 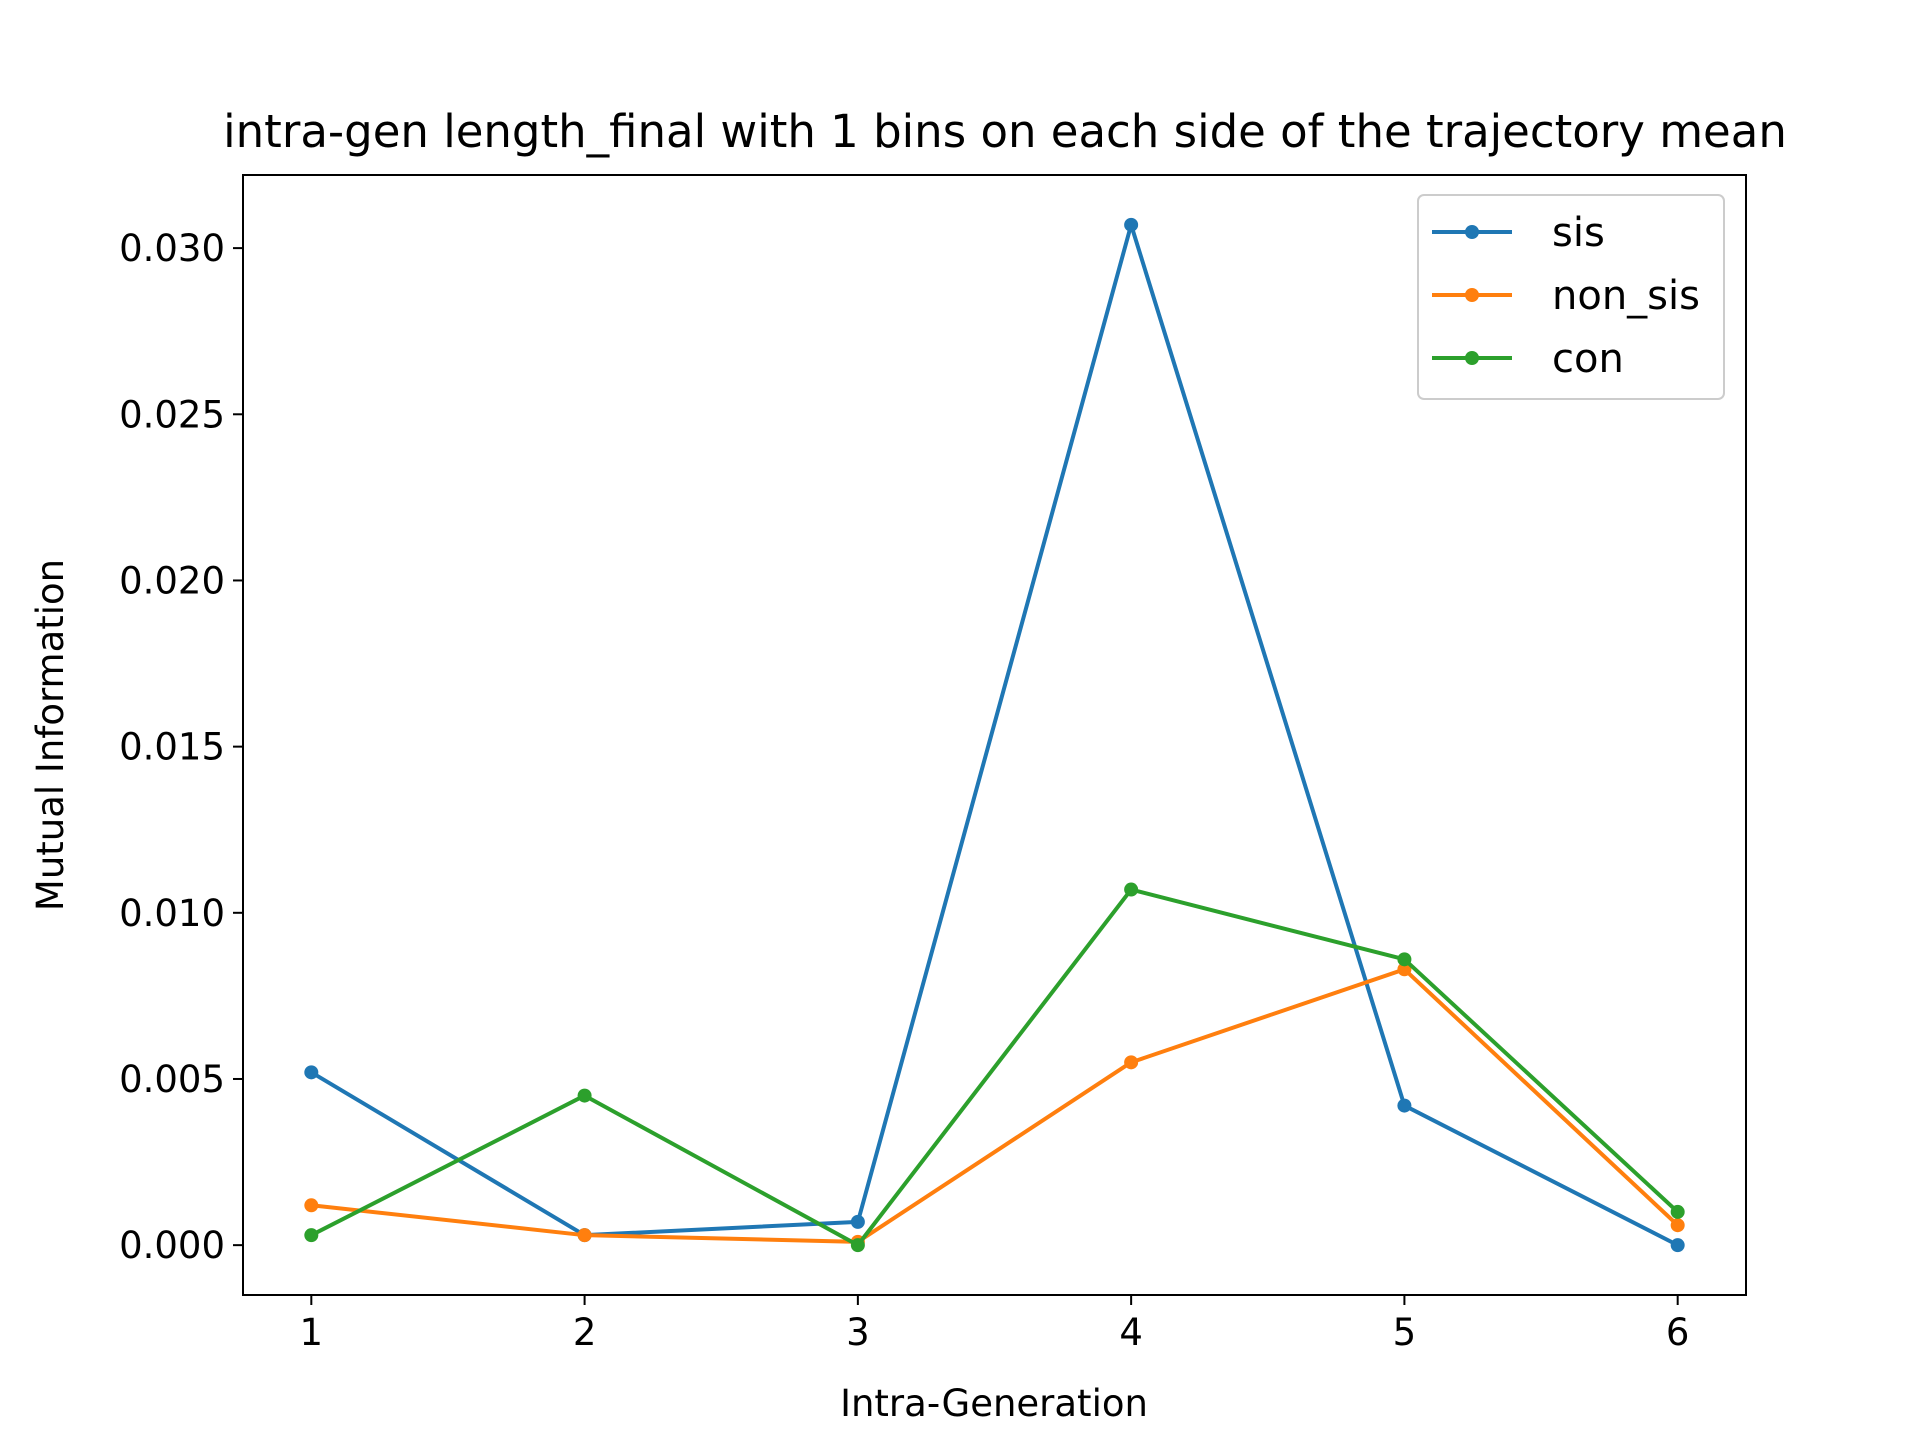 I want to click on series-line, so click(x=995, y=1105).